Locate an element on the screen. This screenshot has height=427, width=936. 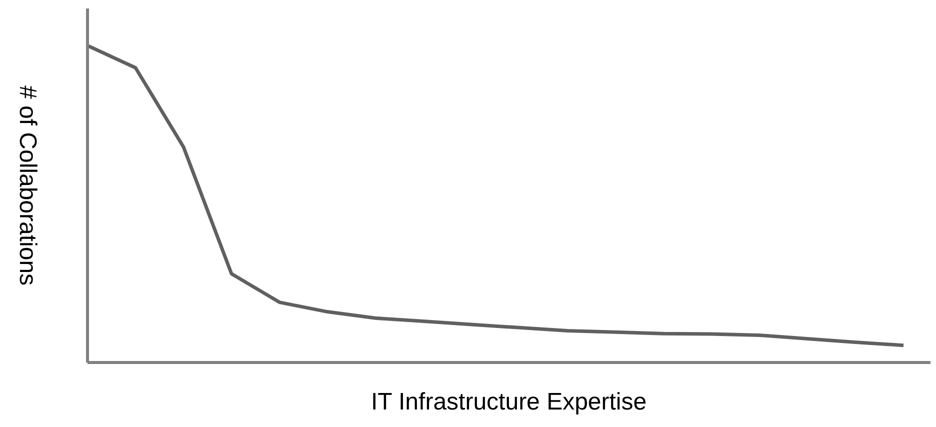
x-axis-title: IT Infrastructure Expertise is located at coordinates (508, 402).